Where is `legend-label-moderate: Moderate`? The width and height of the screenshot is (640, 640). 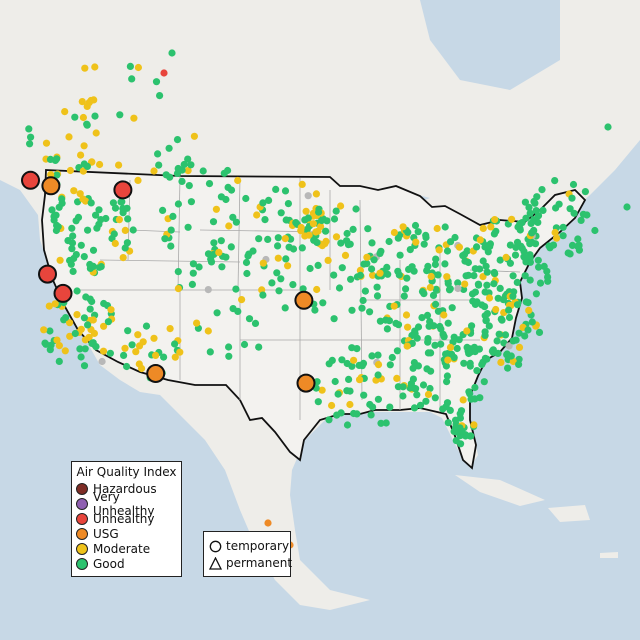 legend-label-moderate: Moderate is located at coordinates (122, 549).